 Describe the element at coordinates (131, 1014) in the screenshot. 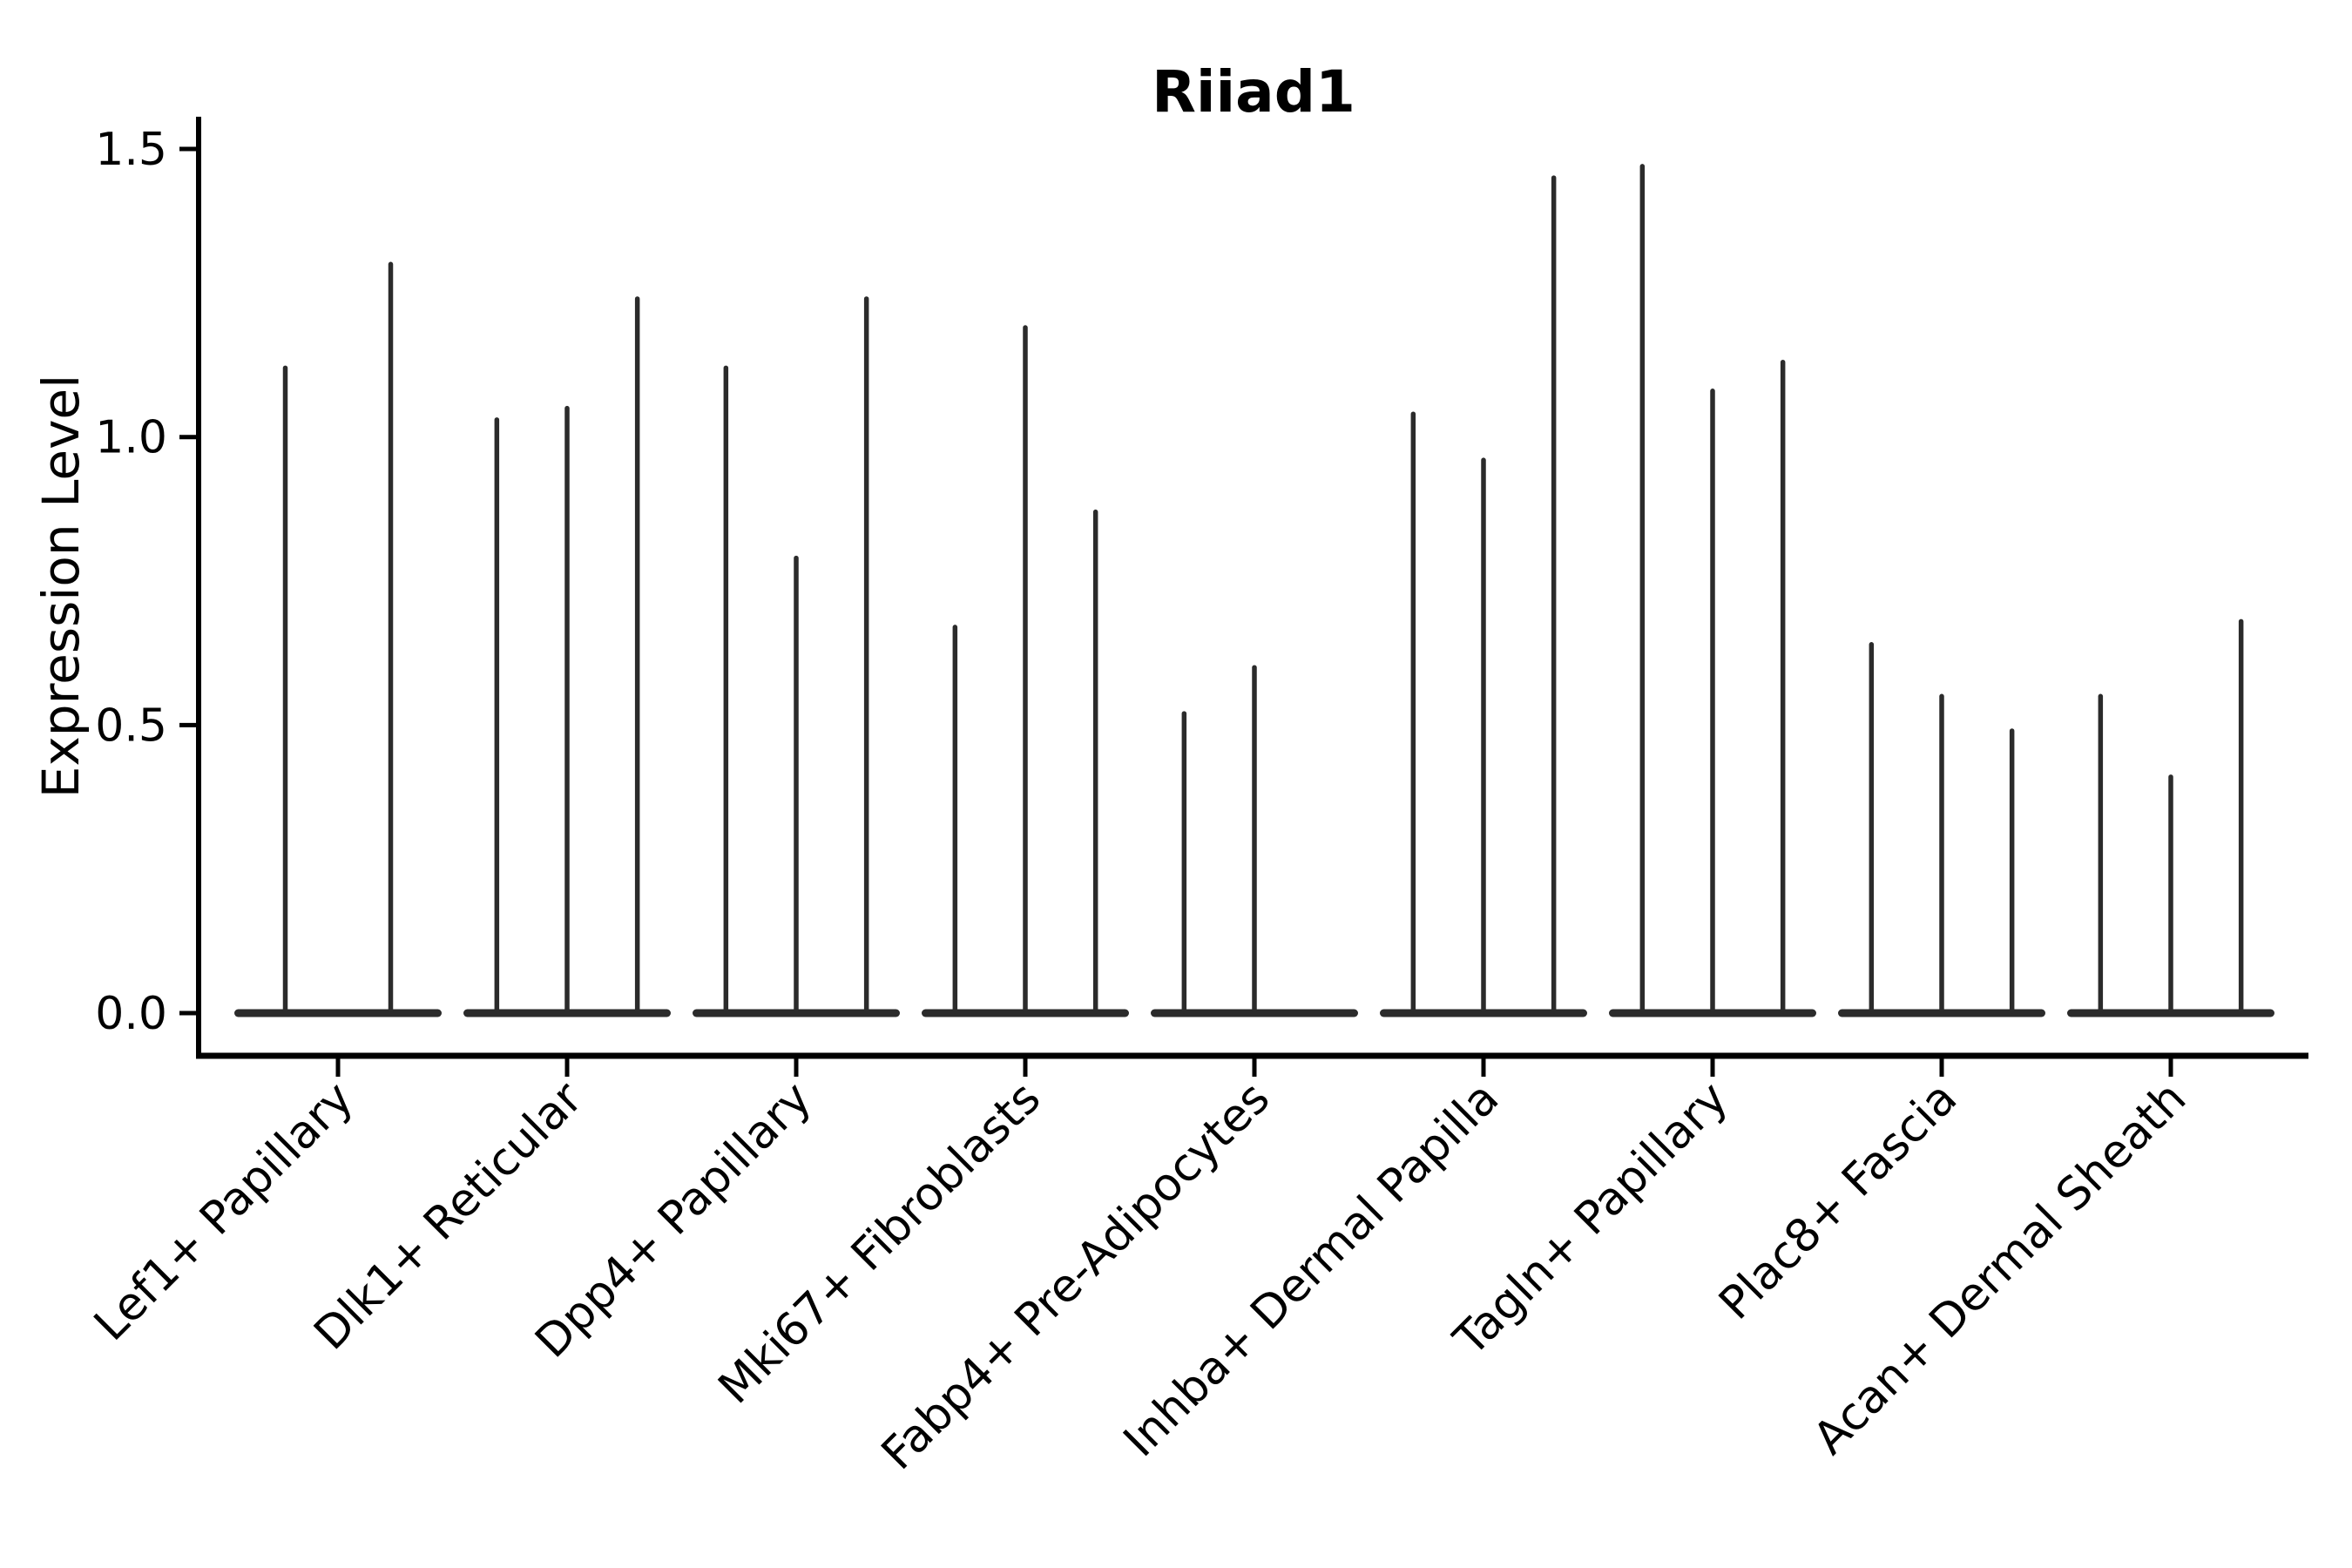

I see `y-tick-label: 0.0` at that location.